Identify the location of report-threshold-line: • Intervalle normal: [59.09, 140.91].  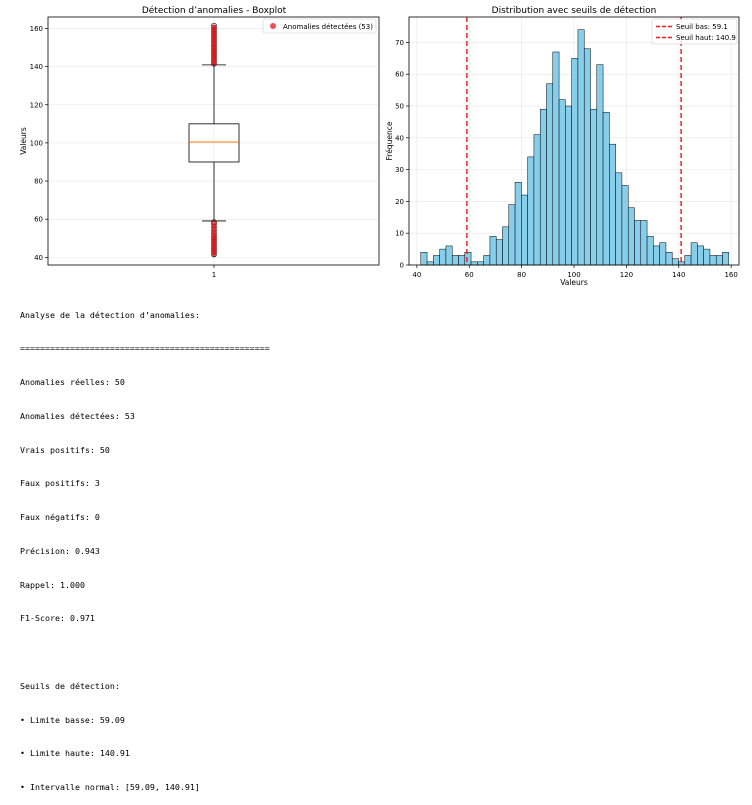
(110, 787).